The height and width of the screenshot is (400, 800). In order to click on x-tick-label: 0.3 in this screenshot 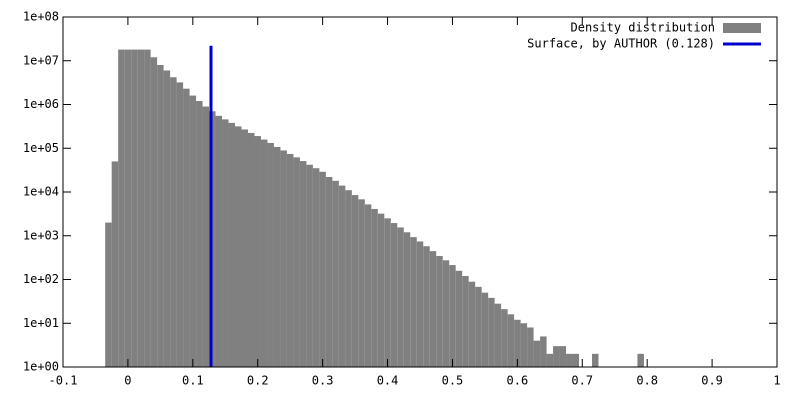, I will do `click(323, 381)`.